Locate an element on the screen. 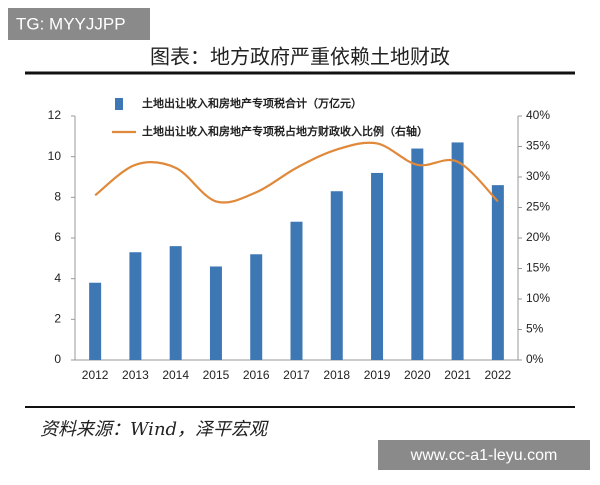  y-tick-label: 12 is located at coordinates (55, 115).